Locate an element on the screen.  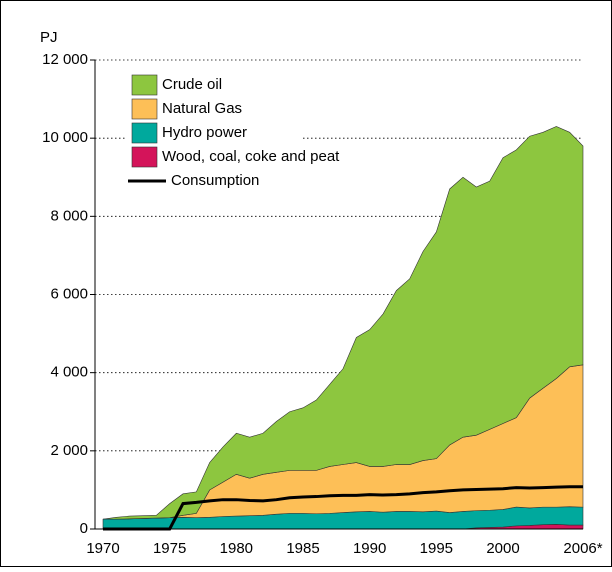
y-tick-label: 10 000 is located at coordinates (65, 137).